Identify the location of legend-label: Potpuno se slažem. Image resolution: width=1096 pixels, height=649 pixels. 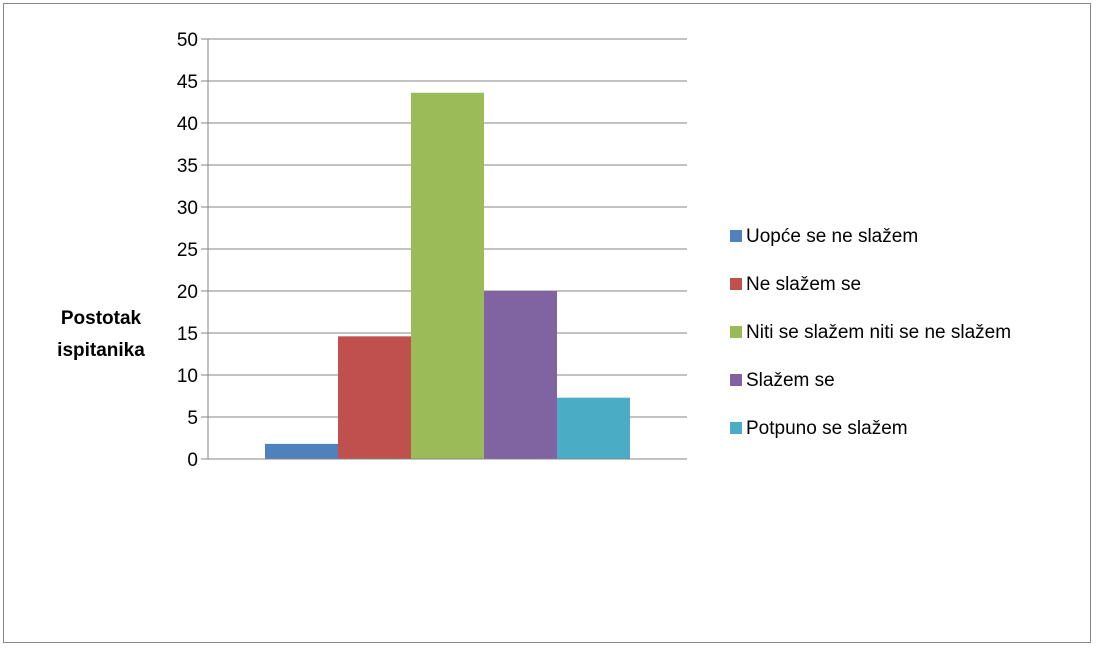
(827, 428).